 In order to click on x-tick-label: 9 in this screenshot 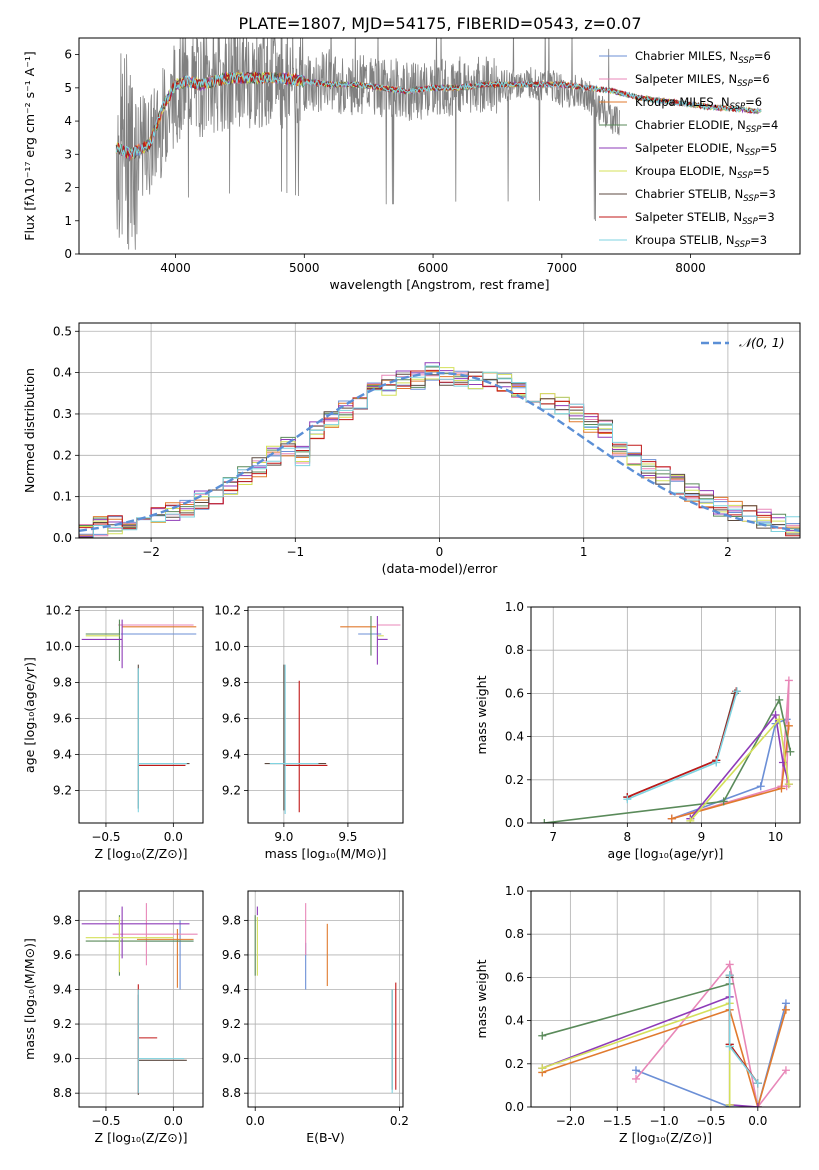, I will do `click(702, 837)`.